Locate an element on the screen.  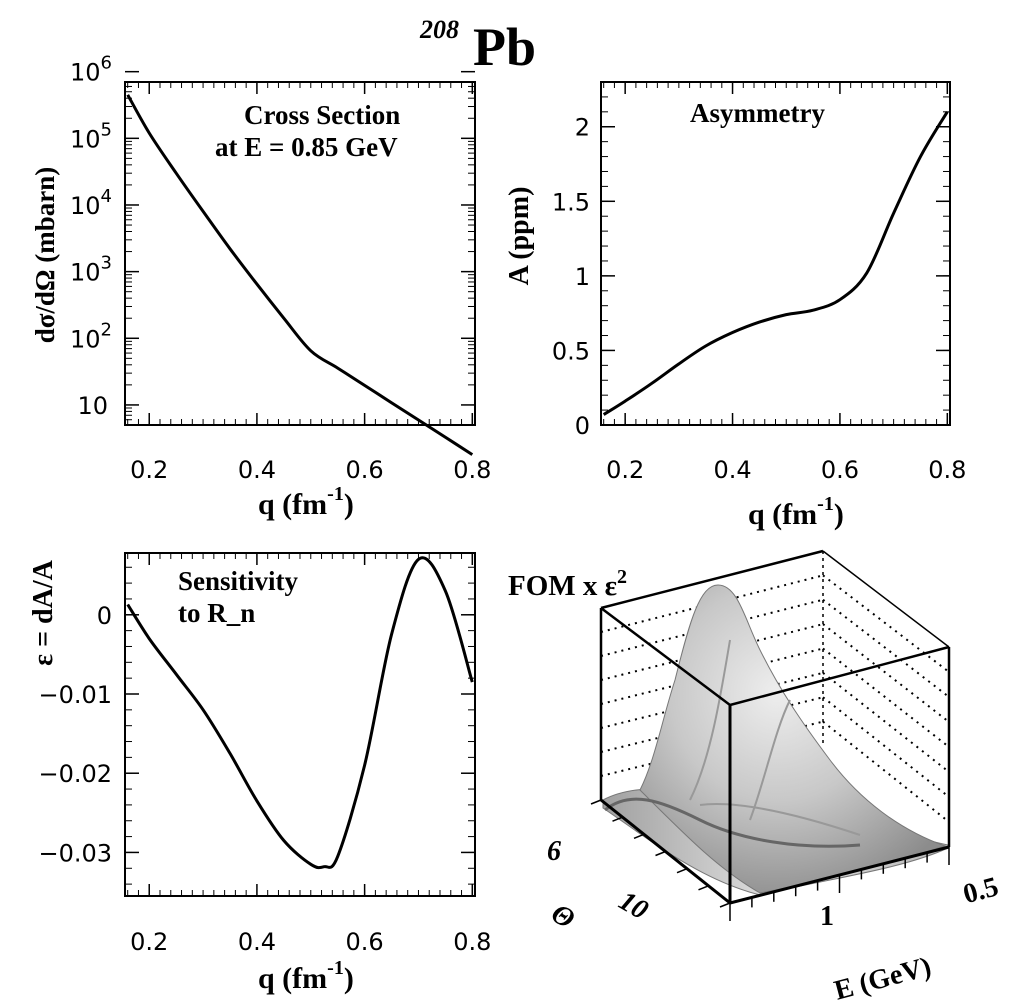
y-tick-label: 2 is located at coordinates (582, 128).